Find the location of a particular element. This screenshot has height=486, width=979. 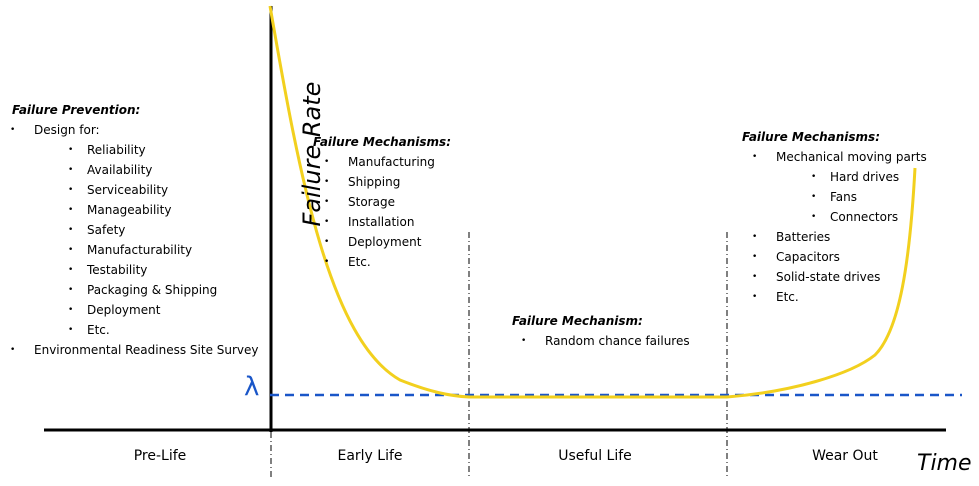

list-item: Serviceability is located at coordinates (163, 190).